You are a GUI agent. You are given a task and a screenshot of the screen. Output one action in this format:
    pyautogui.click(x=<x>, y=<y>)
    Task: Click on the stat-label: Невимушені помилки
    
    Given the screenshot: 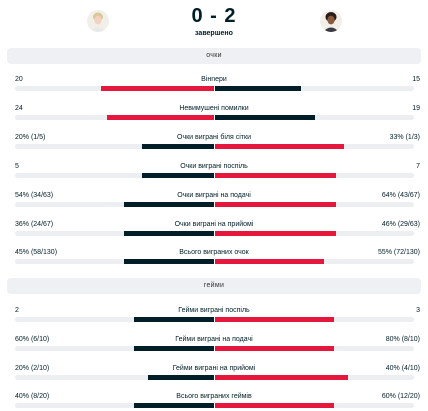 What is the action you would take?
    pyautogui.click(x=214, y=108)
    